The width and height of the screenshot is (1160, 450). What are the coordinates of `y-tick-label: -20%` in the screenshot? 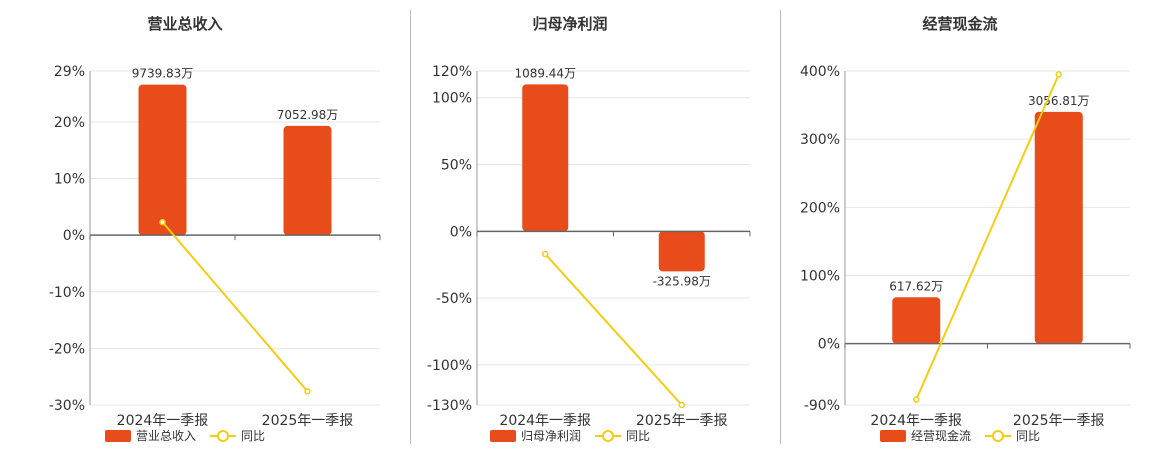 It's located at (67, 349).